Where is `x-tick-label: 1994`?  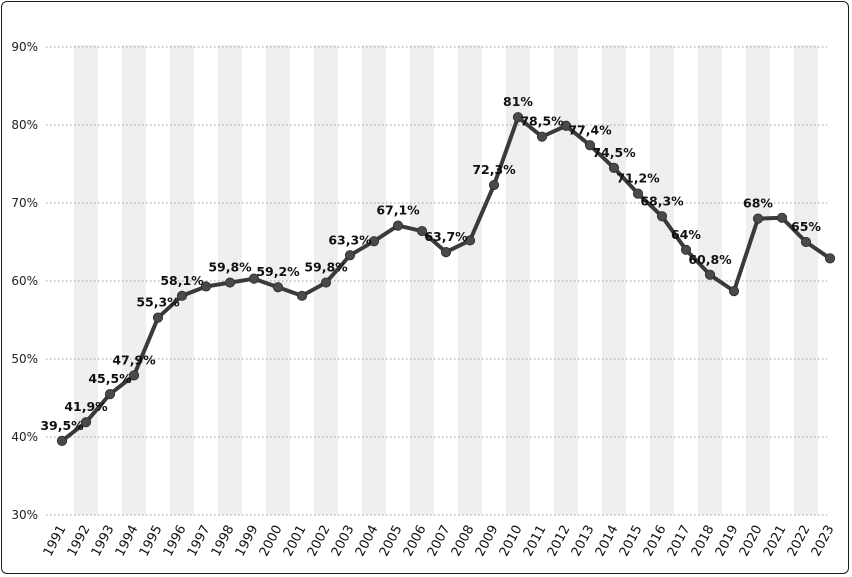 x-tick-label: 1994 is located at coordinates (127, 541).